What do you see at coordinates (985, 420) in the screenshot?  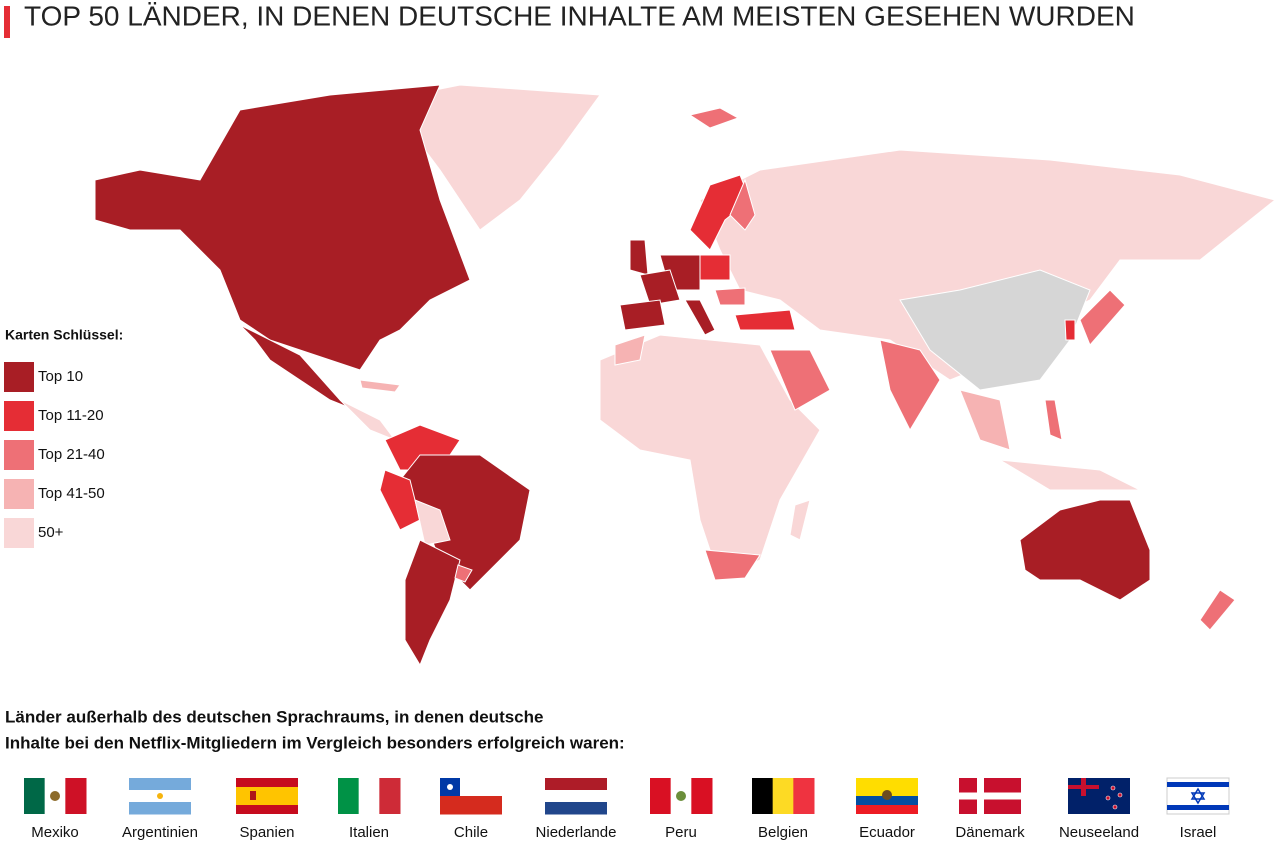 I see `southeast-asia` at bounding box center [985, 420].